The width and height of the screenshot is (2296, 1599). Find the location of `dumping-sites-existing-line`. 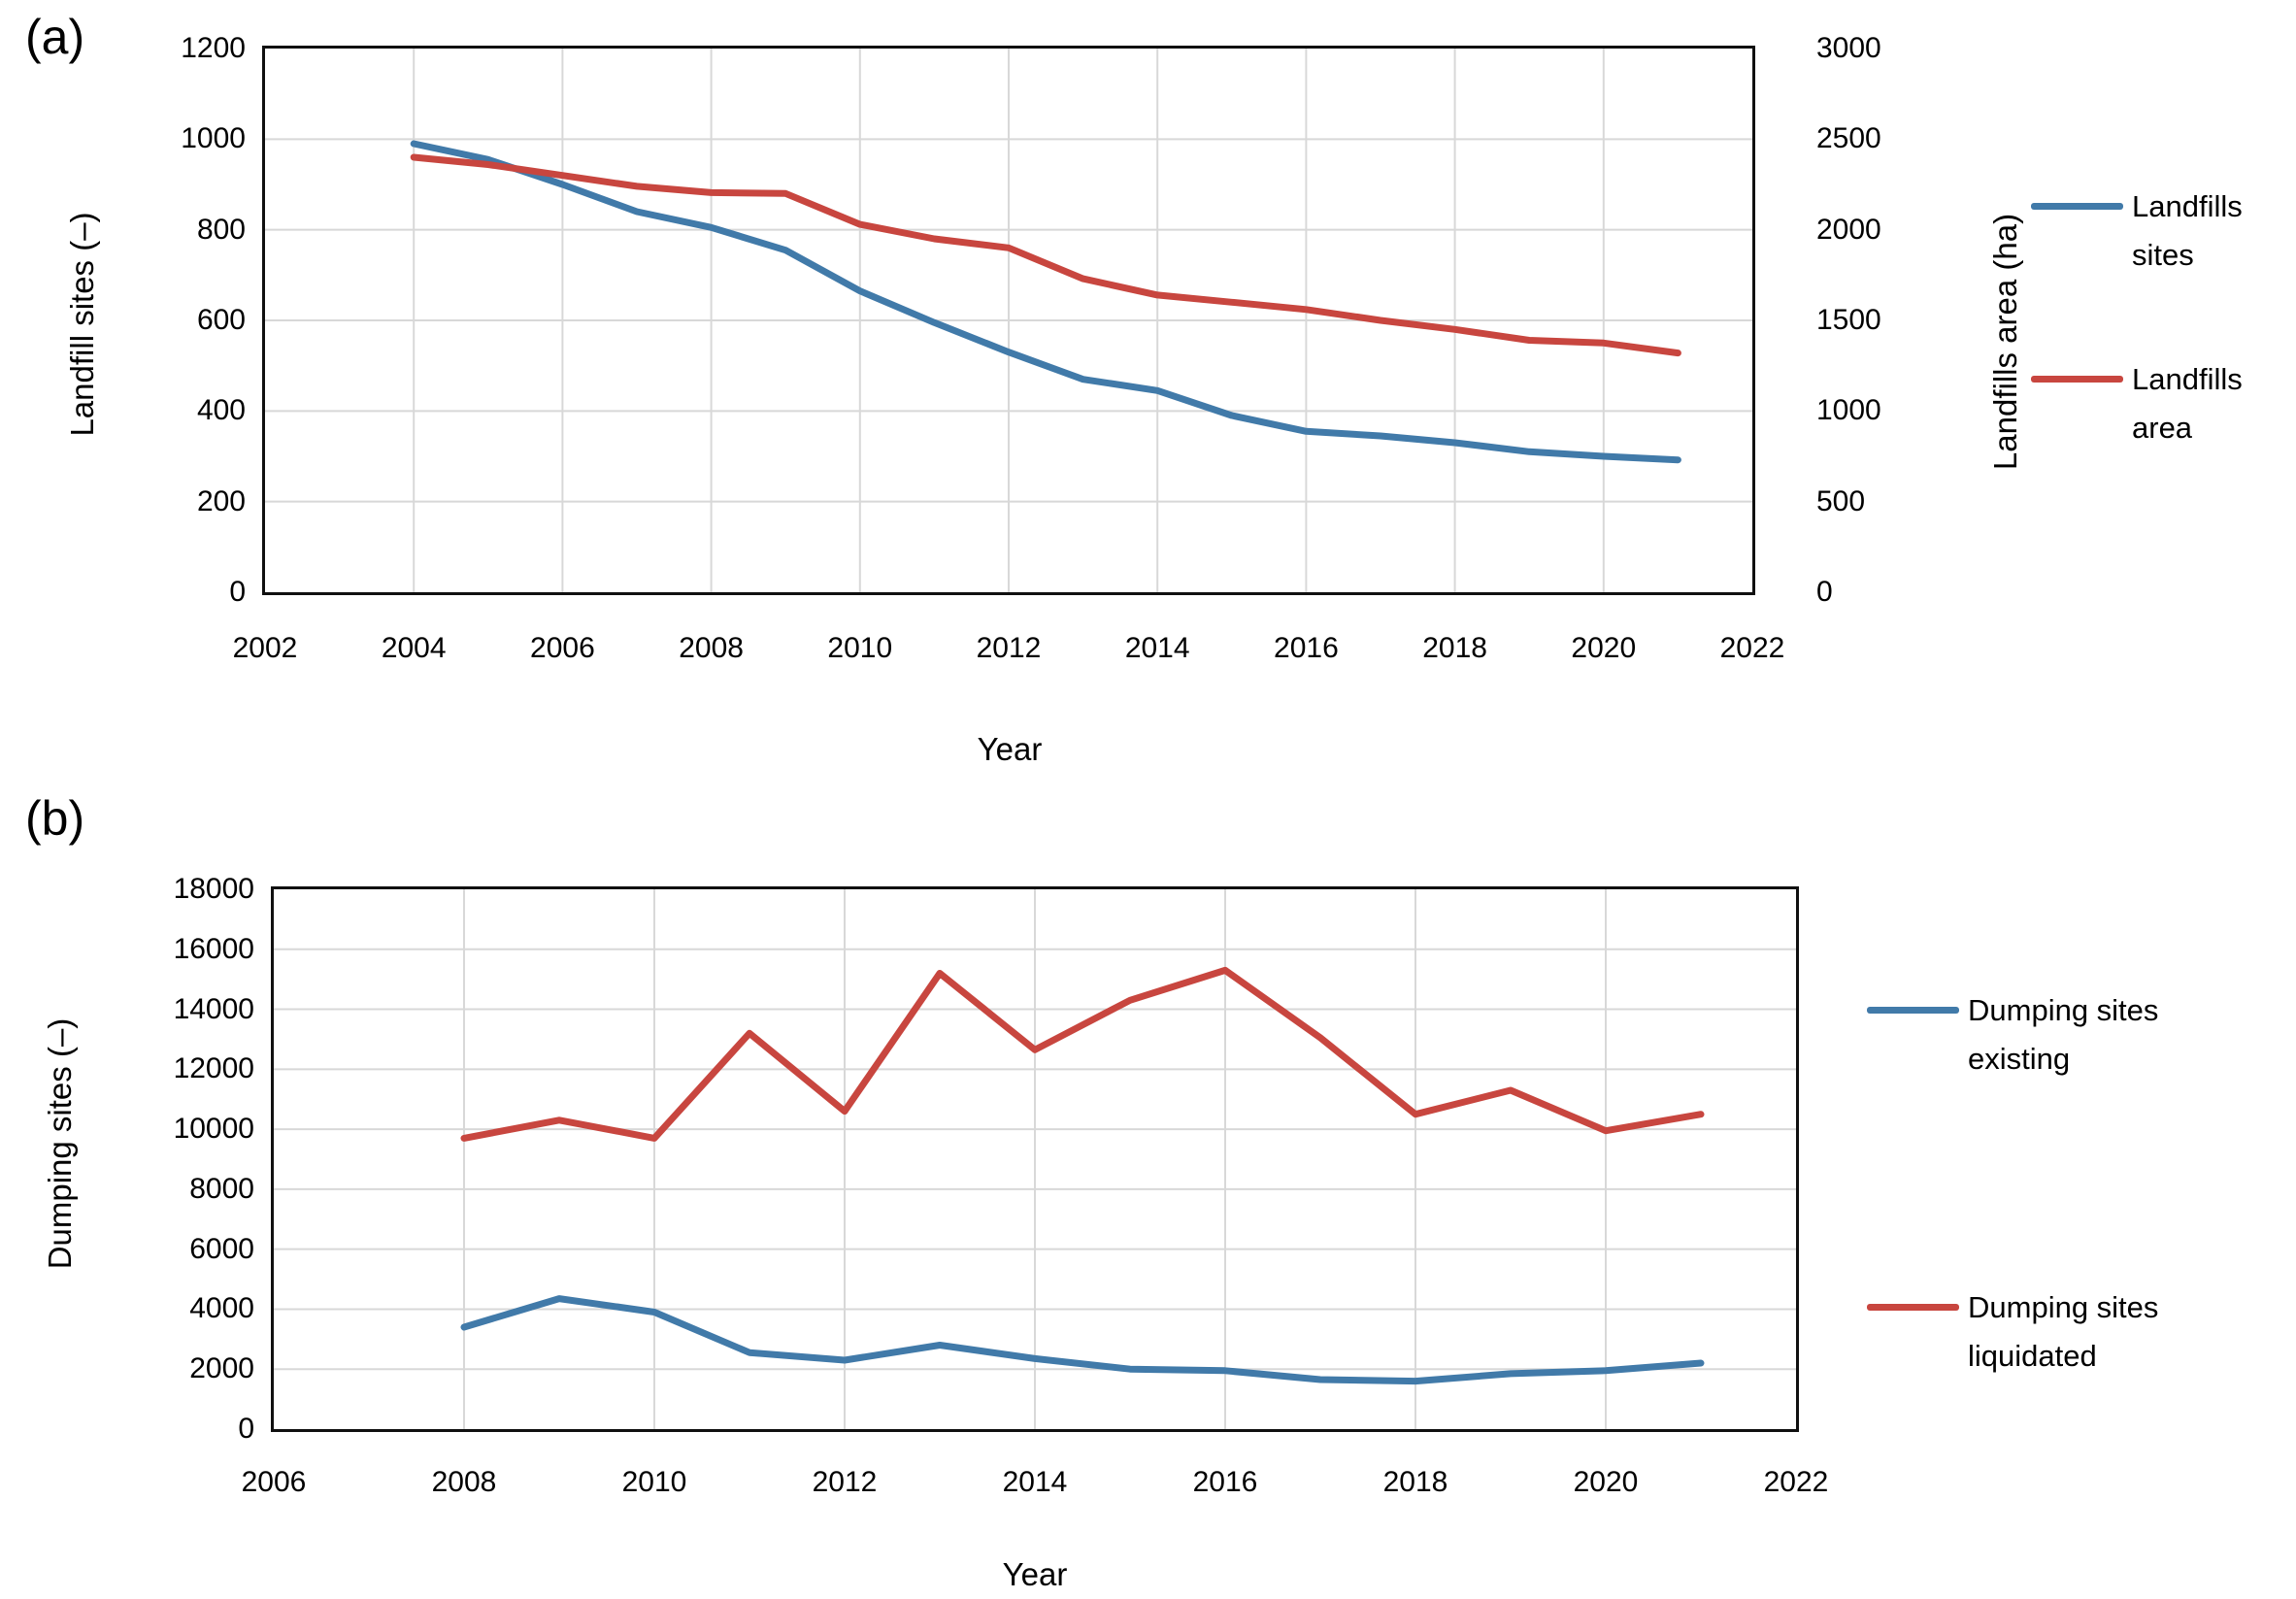

dumping-sites-existing-line is located at coordinates (1082, 1340).